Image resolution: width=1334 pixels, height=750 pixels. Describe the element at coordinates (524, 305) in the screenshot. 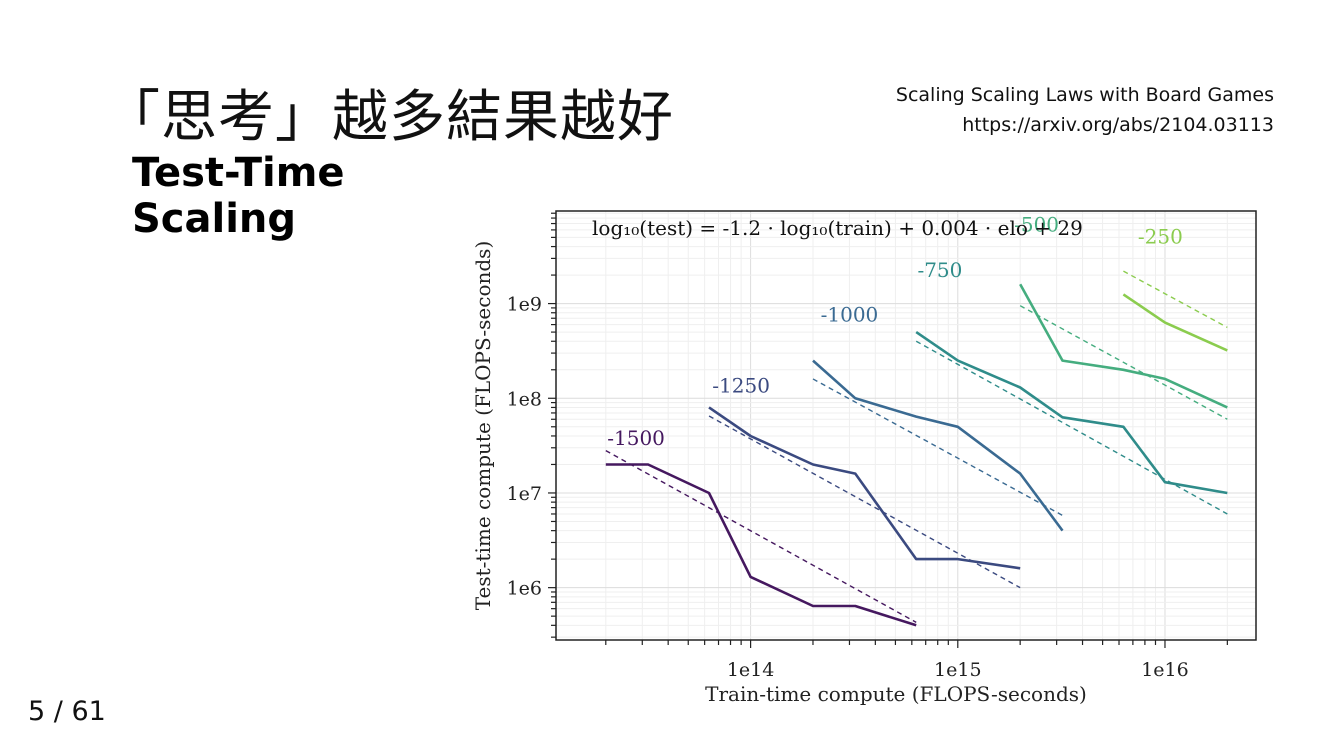

I see `y-tick-label: 1e9` at that location.